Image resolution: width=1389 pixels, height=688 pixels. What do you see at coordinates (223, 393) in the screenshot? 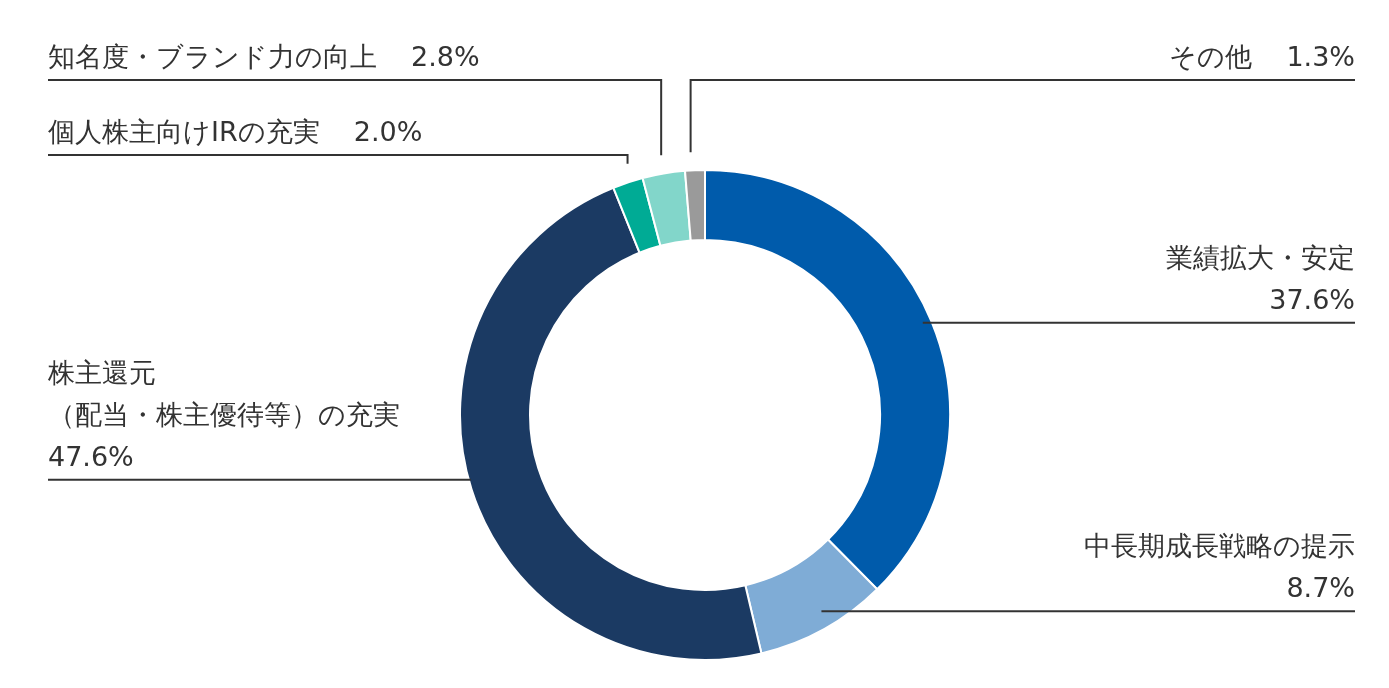
I see `slice-label: 株主還元（配当・株主優待等）の充実` at bounding box center [223, 393].